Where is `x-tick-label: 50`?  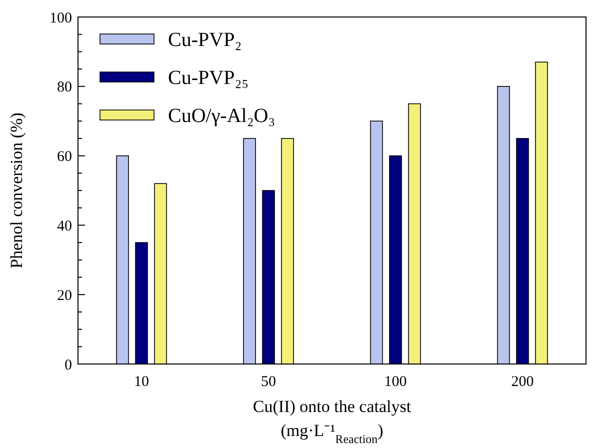
x-tick-label: 50 is located at coordinates (268, 382).